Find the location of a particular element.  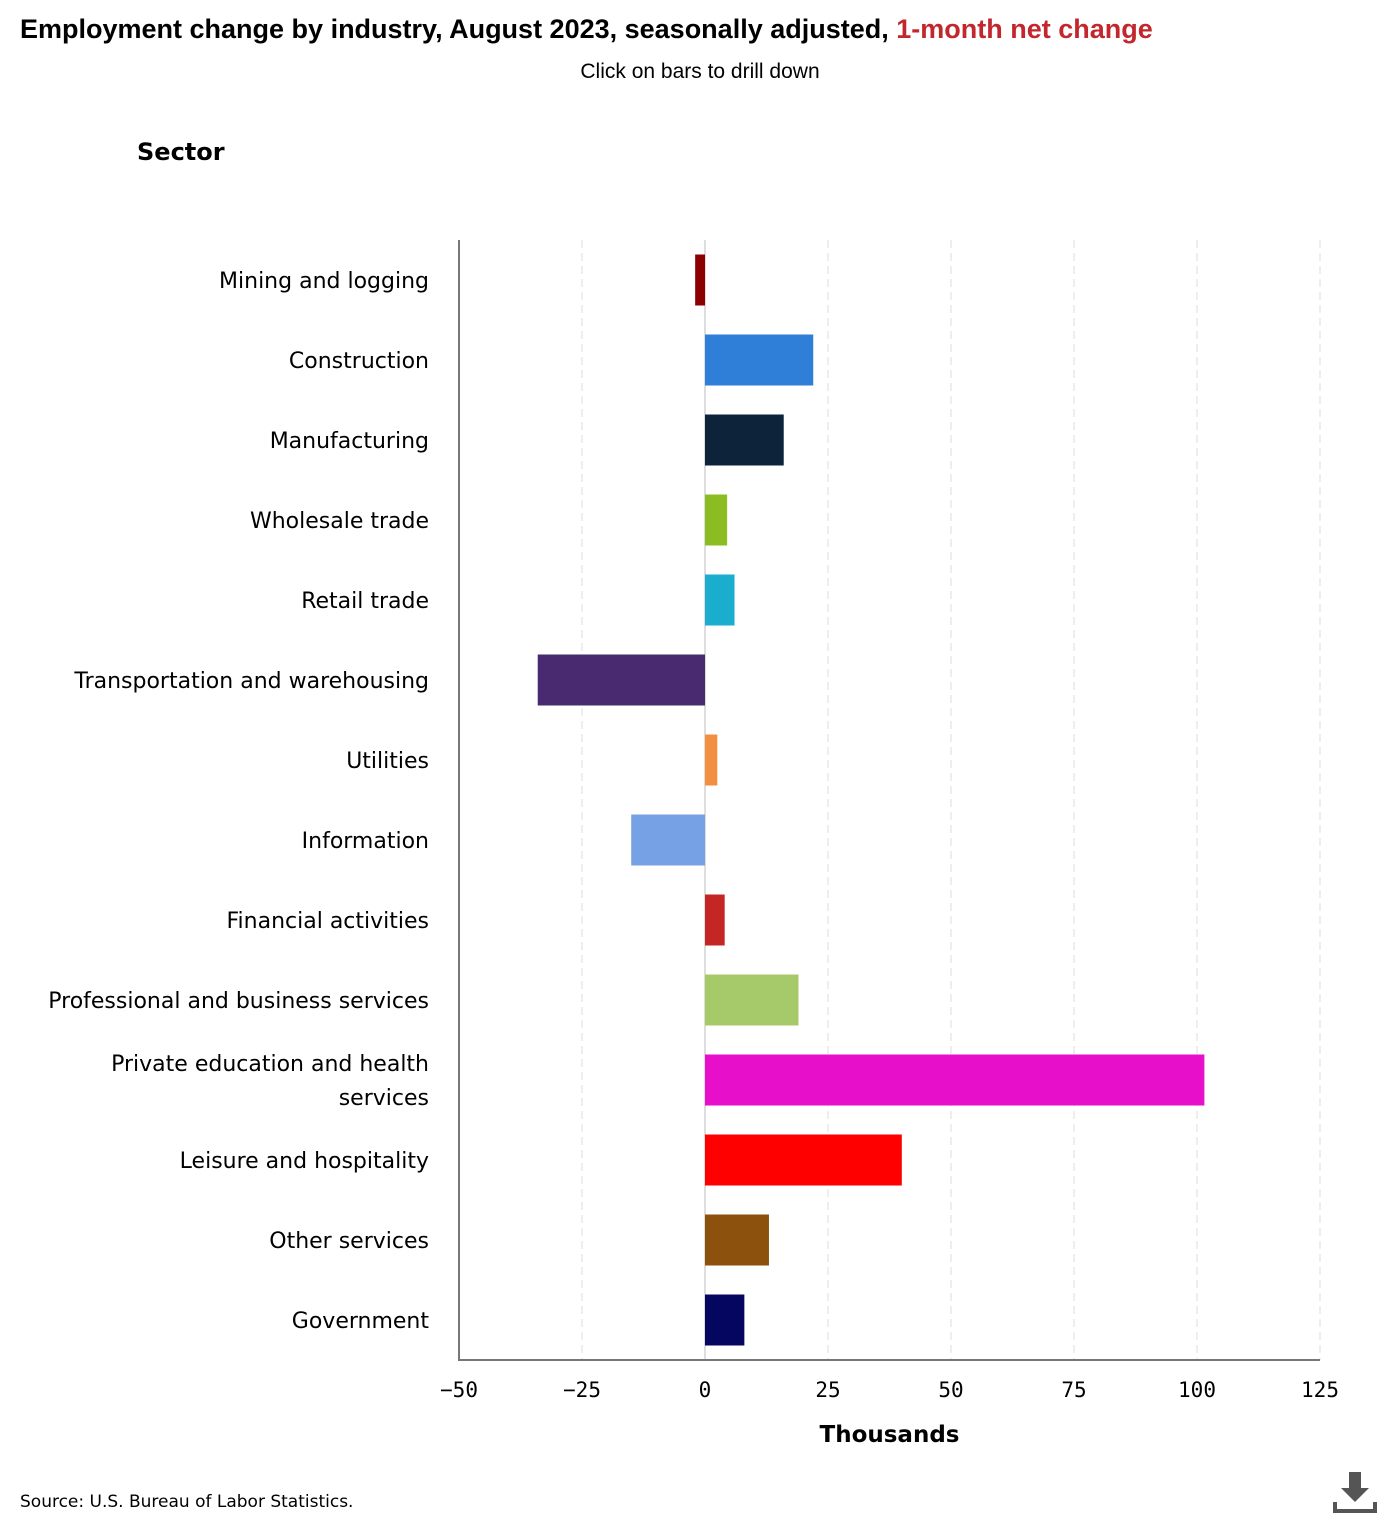

x-tick-label: 50 is located at coordinates (950, 1390).